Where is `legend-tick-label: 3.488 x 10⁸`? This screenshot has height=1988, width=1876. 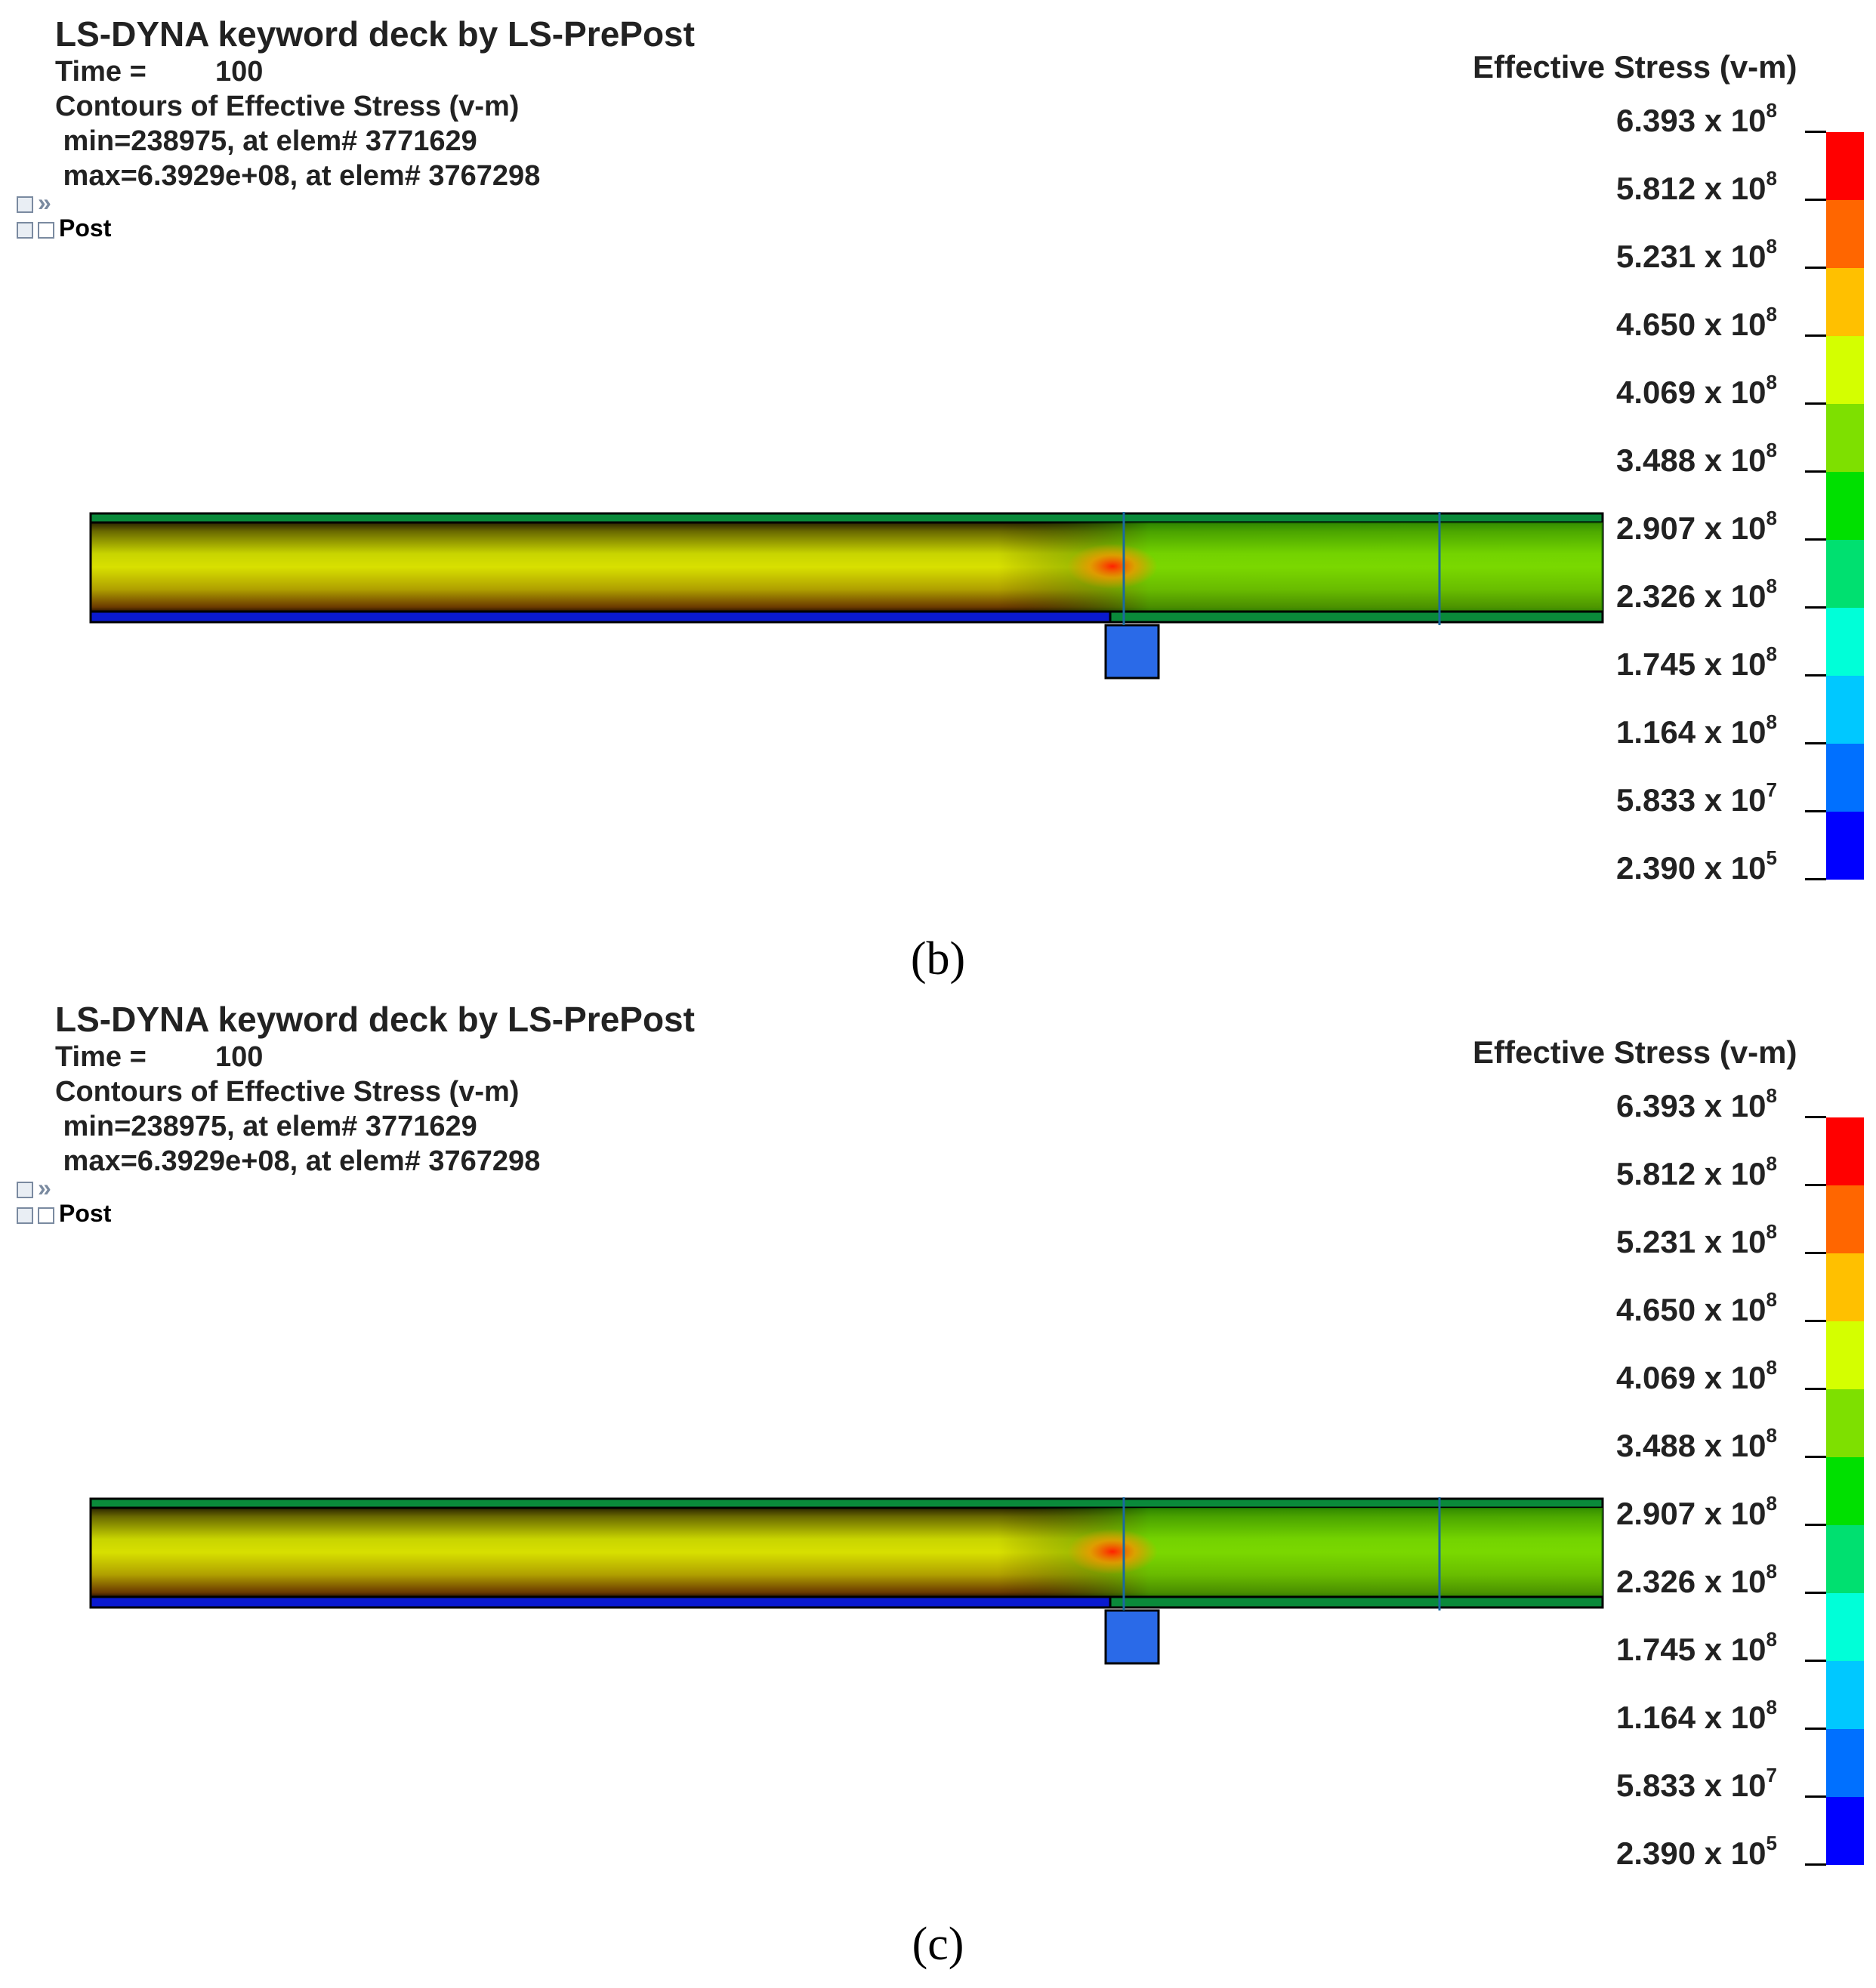 legend-tick-label: 3.488 x 10⁸ is located at coordinates (1696, 1444).